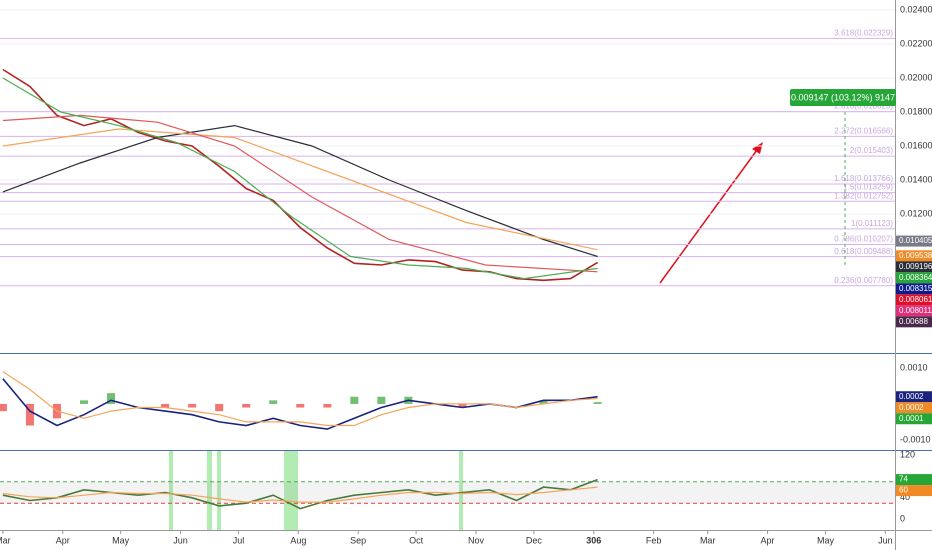  I want to click on rsi-highlights, so click(316, 490).